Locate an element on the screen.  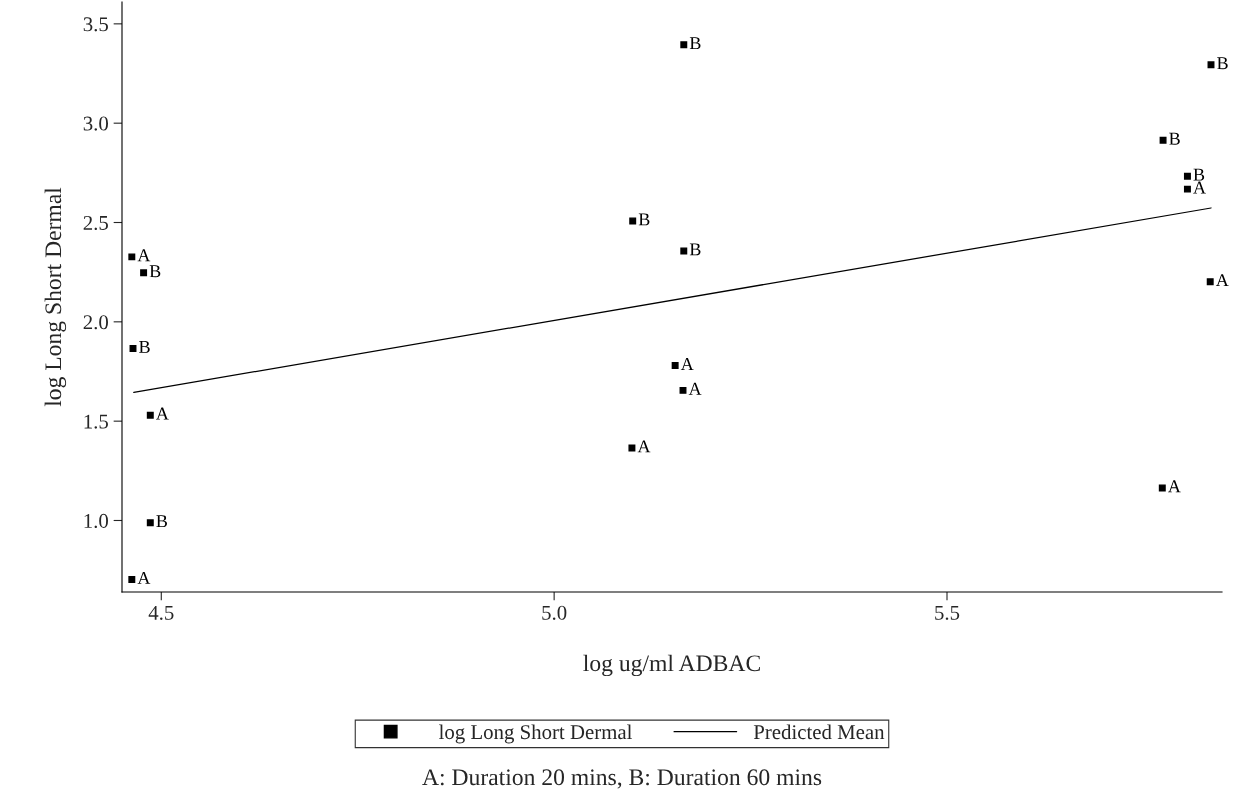
x-tick-label: 5.5 is located at coordinates (947, 613).